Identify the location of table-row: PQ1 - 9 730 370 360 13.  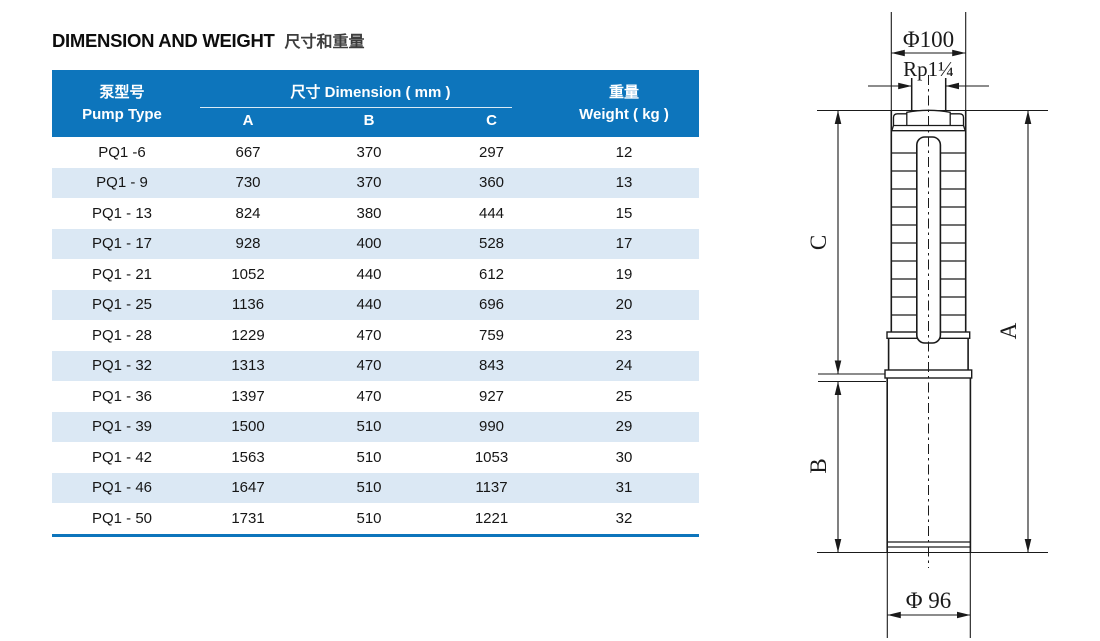
(375, 182).